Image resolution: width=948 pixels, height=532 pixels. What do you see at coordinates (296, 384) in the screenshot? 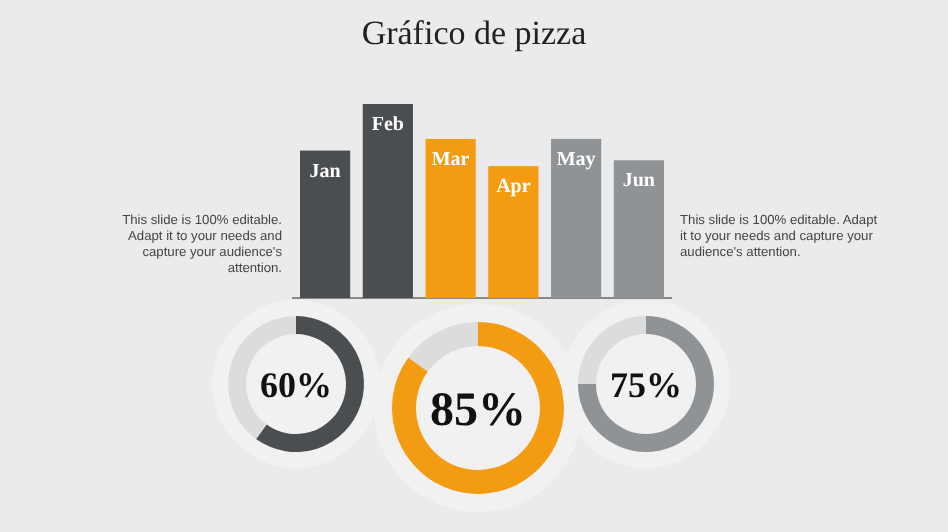
I see `data-label: 60%` at bounding box center [296, 384].